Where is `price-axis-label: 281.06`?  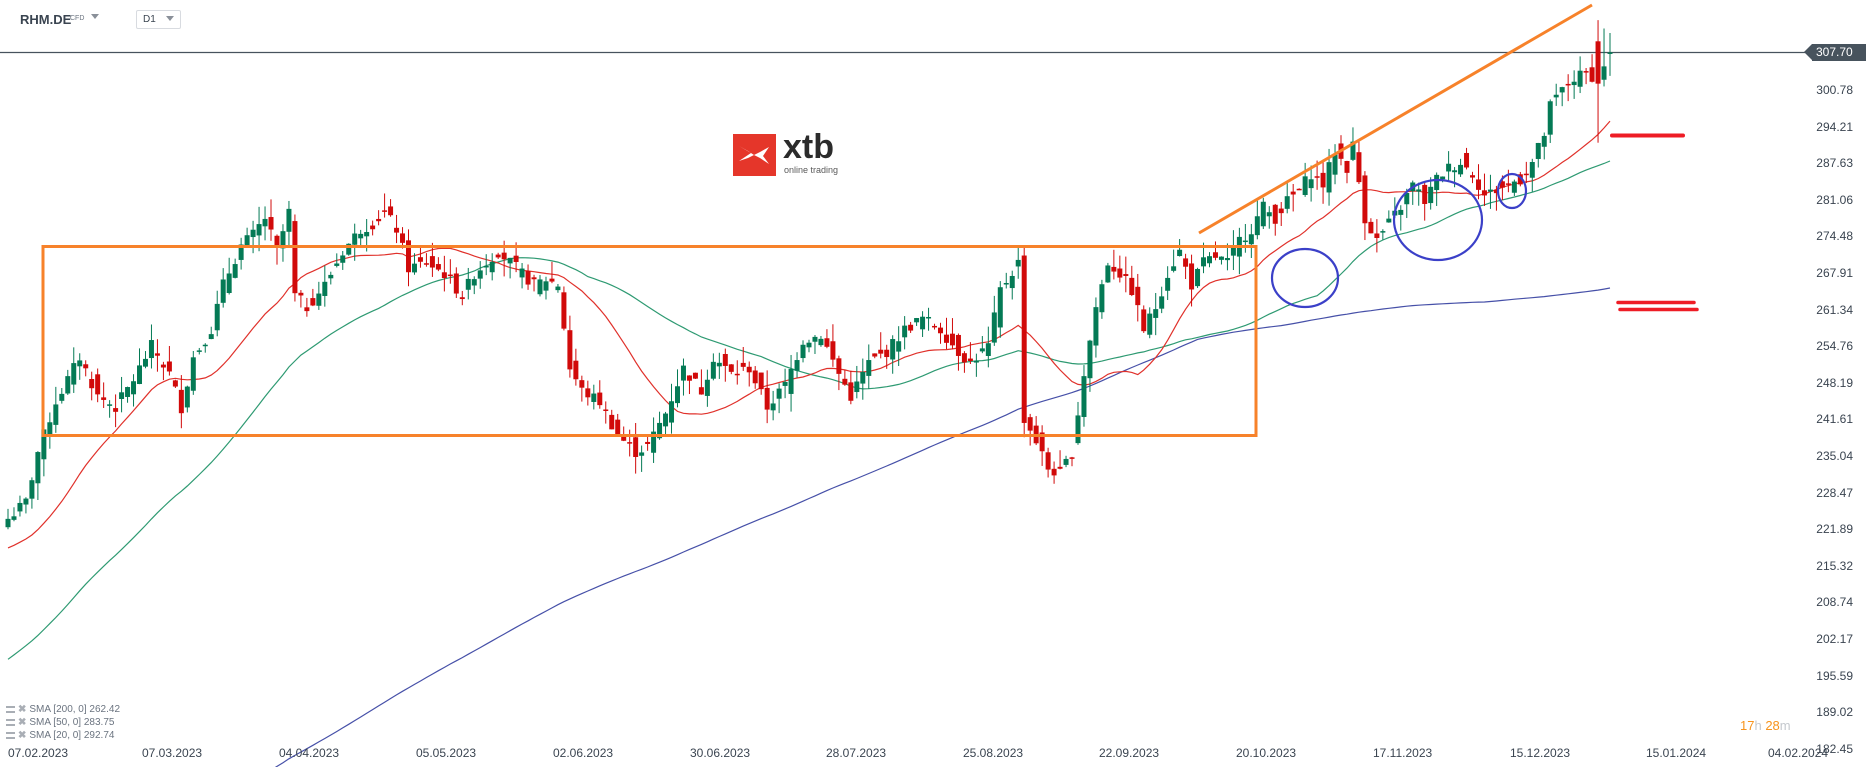
price-axis-label: 281.06 is located at coordinates (1834, 199).